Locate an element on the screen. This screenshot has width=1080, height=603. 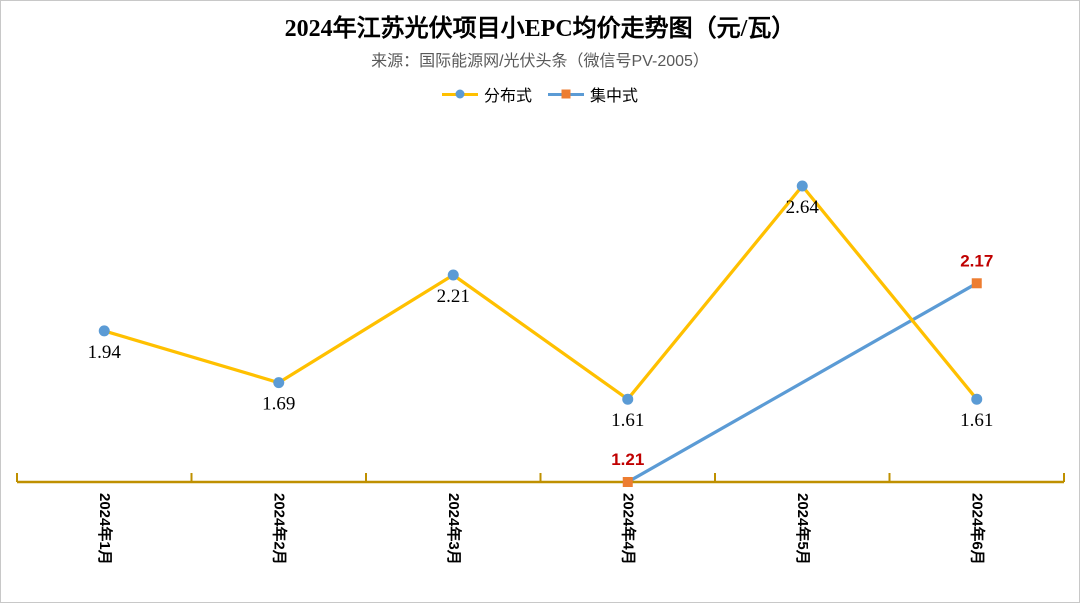
data-label-0: 2.21 is located at coordinates (453, 296).